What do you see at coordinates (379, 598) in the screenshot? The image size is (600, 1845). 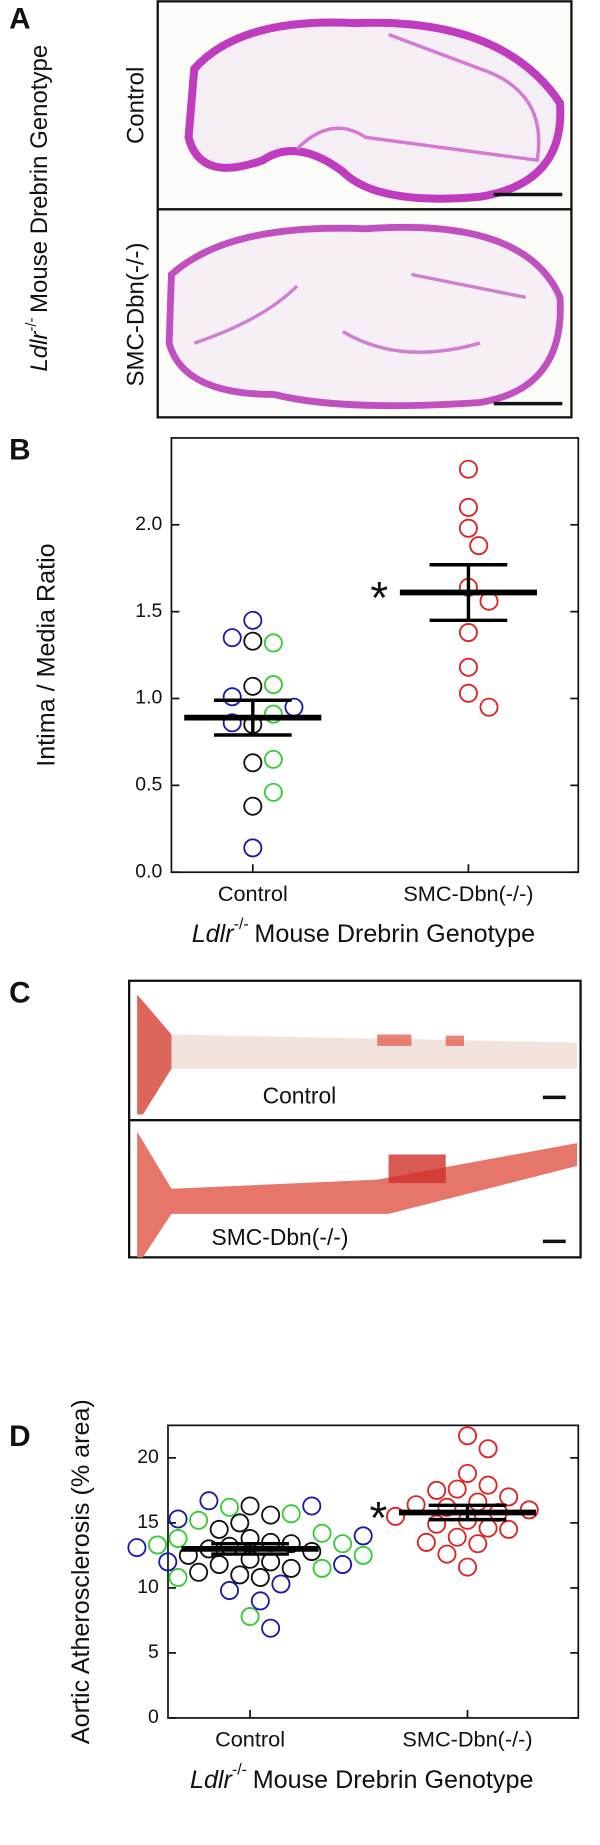 I see `significance-marker: *` at bounding box center [379, 598].